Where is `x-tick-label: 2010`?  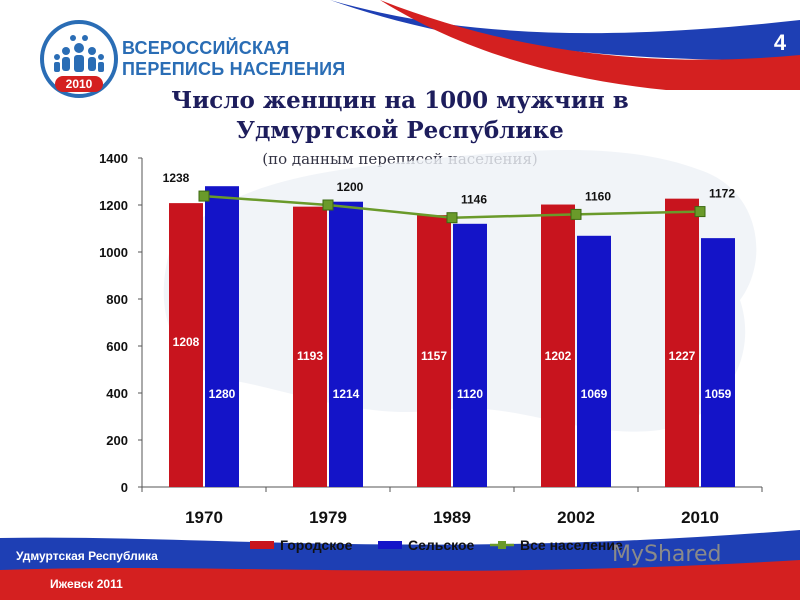 x-tick-label: 2010 is located at coordinates (700, 517).